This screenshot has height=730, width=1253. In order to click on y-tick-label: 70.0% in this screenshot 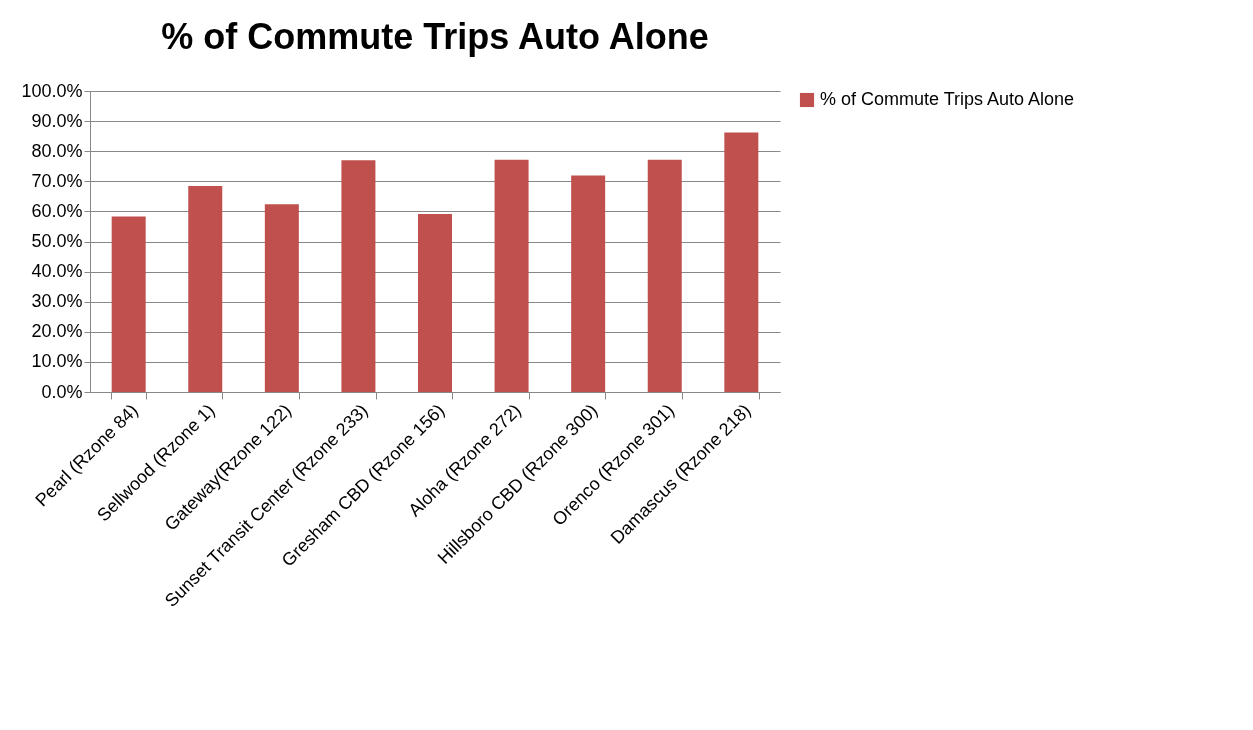, I will do `click(57, 180)`.